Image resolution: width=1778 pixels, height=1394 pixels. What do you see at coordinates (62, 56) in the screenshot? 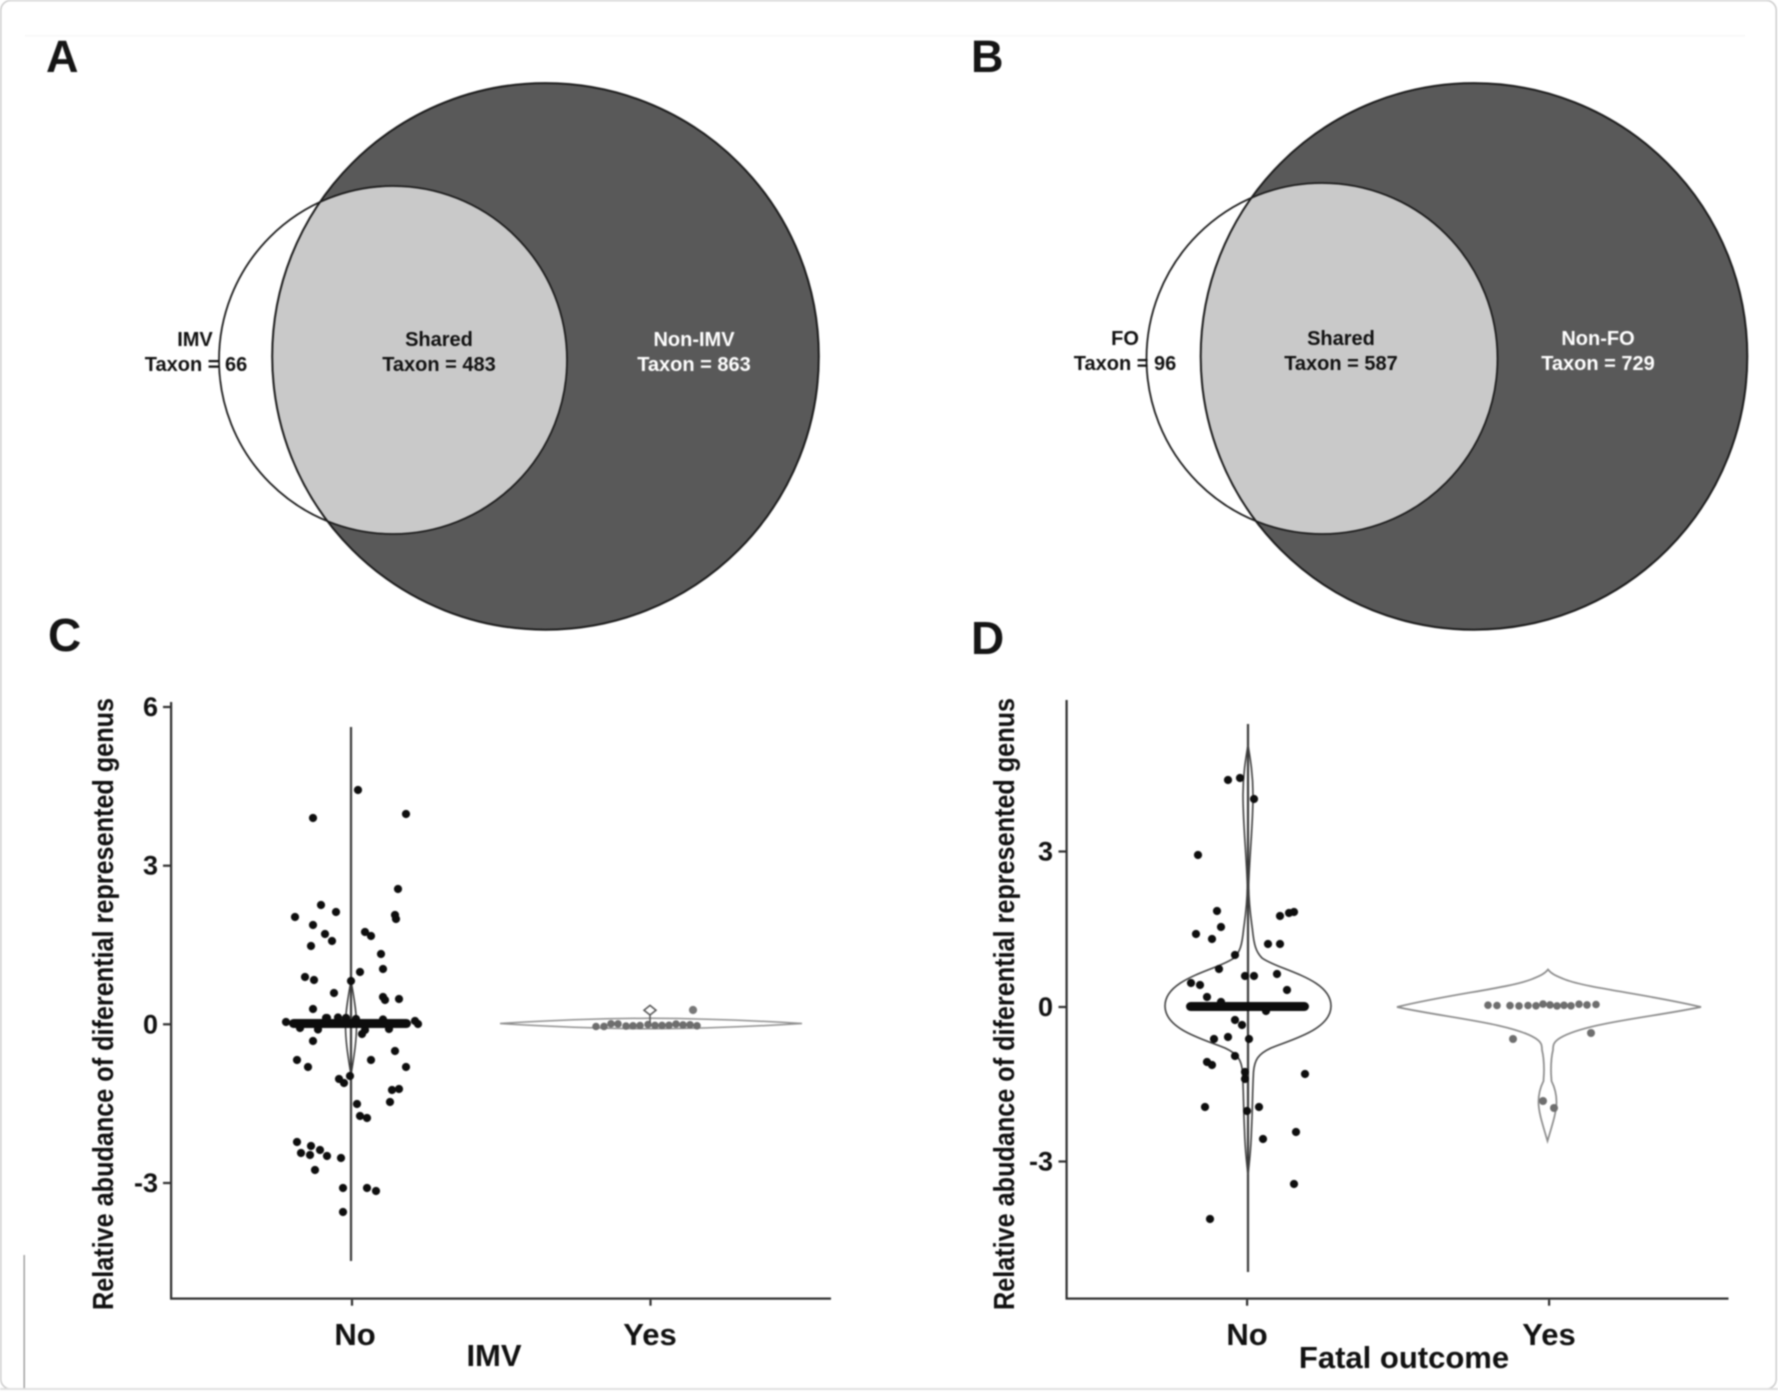
I see `svg-text: A` at bounding box center [62, 56].